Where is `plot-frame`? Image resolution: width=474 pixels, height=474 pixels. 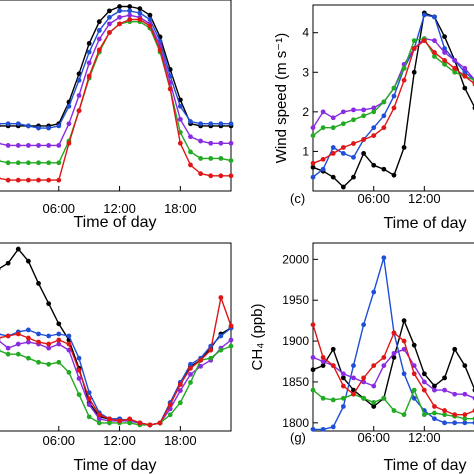
plot-frame is located at coordinates (393, 337).